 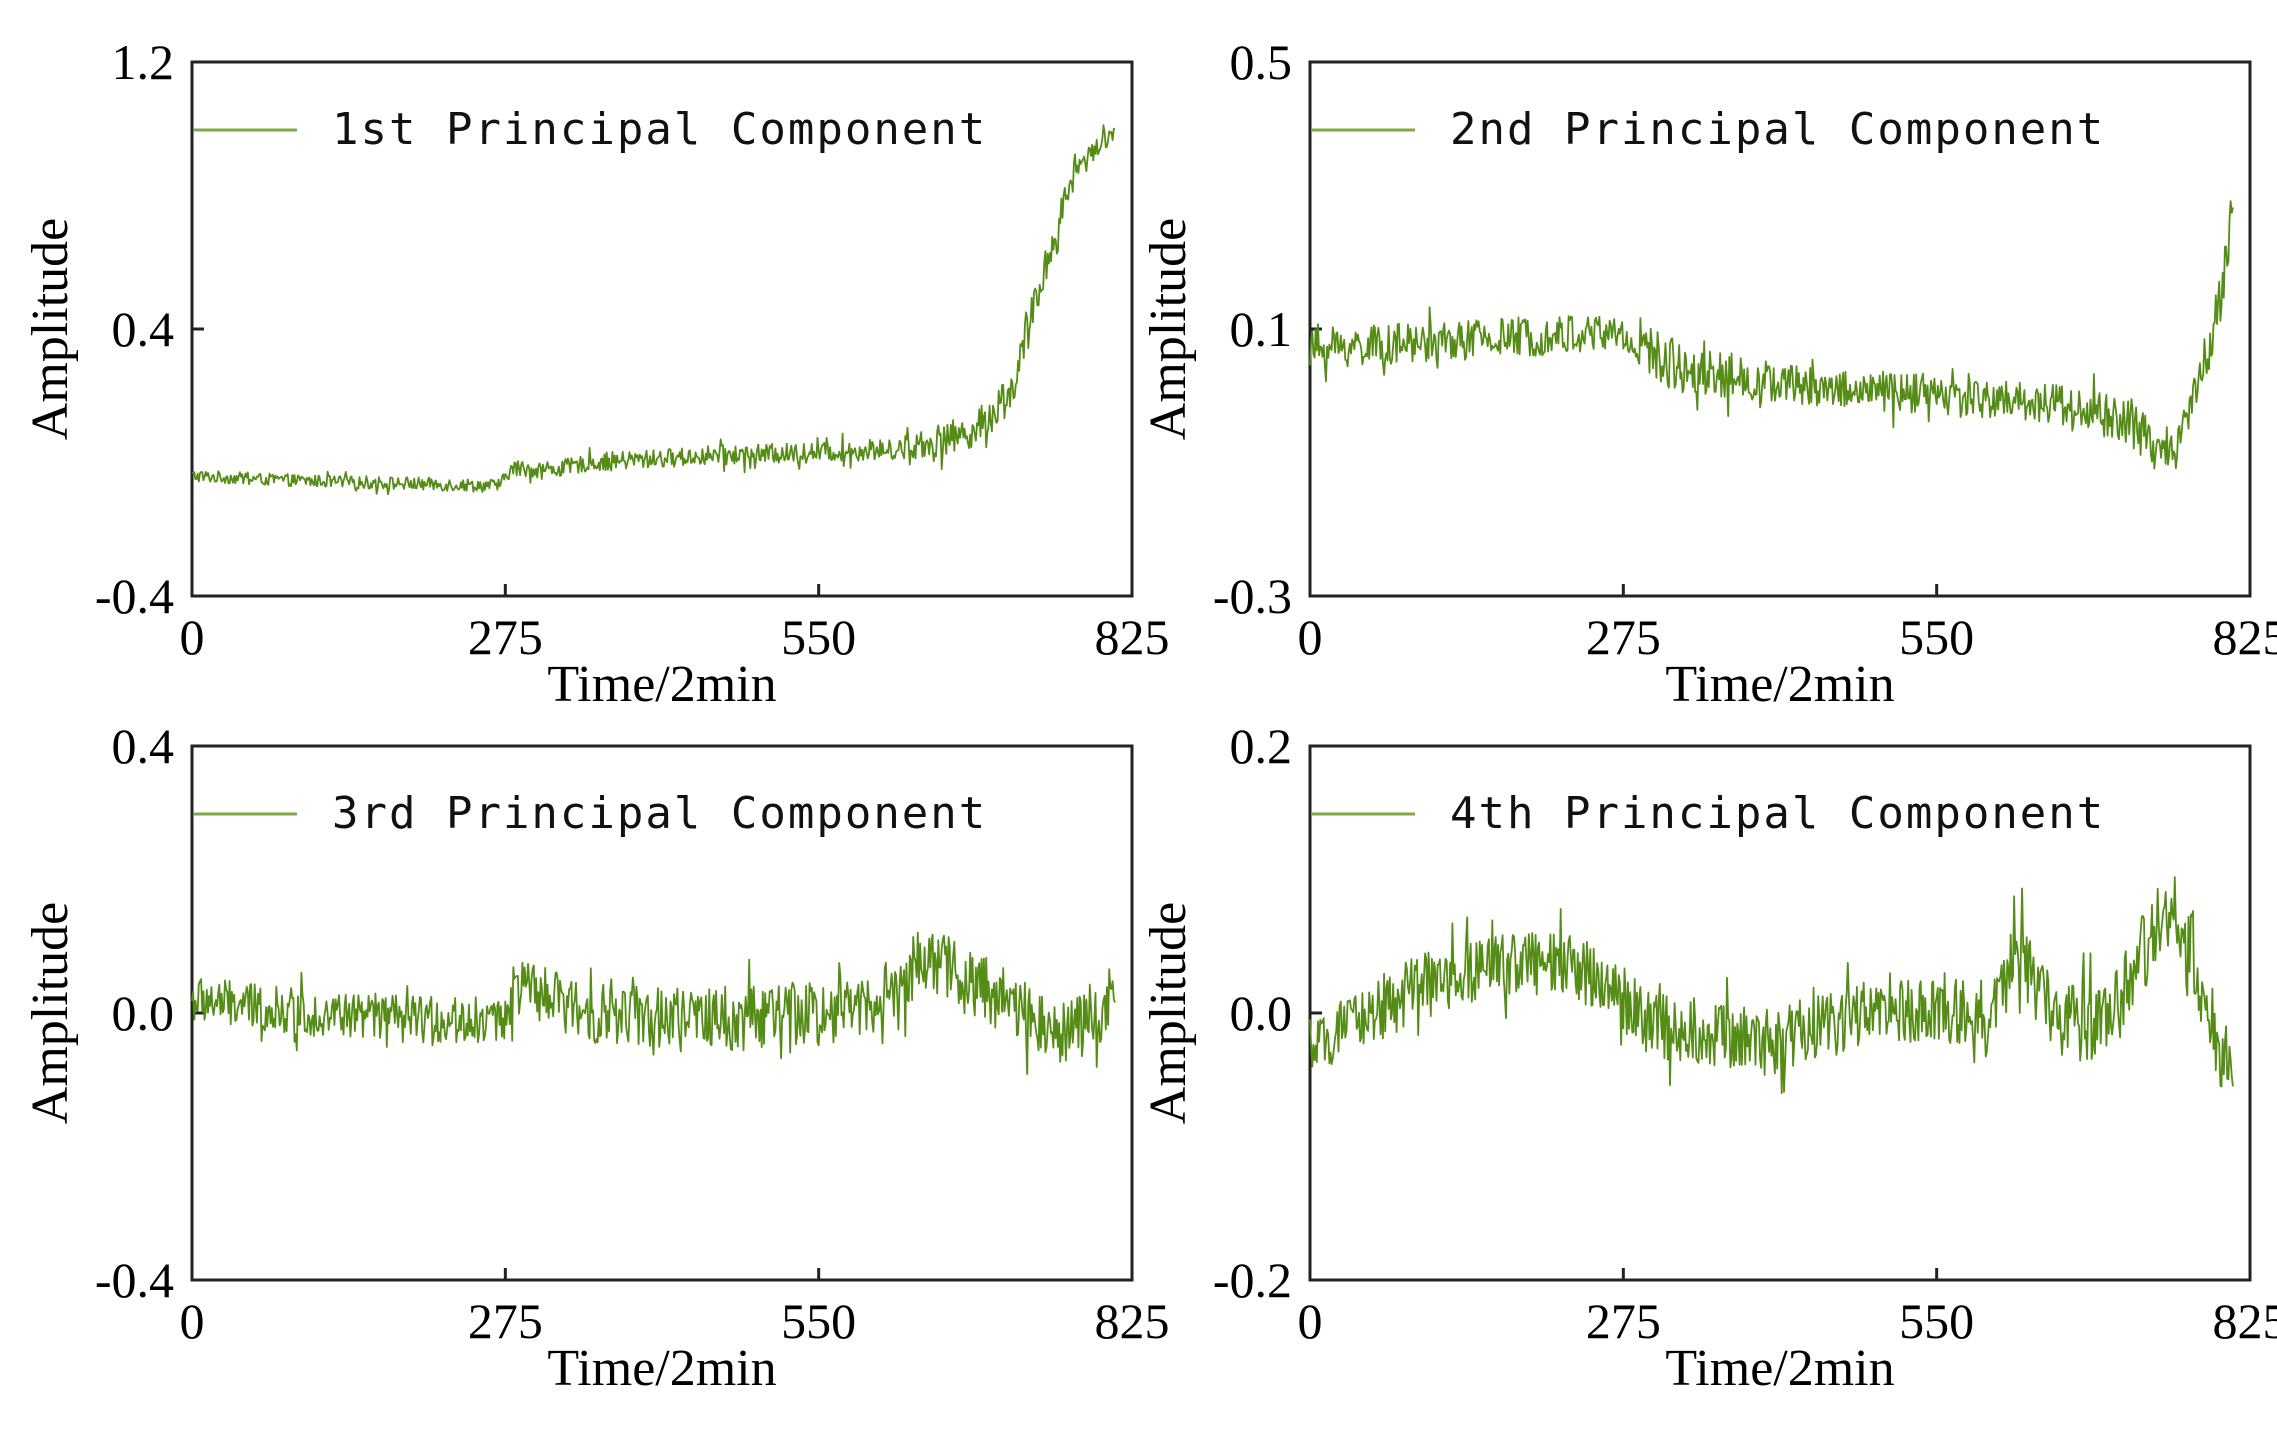 What do you see at coordinates (659, 129) in the screenshot?
I see `legend-label: 1st Principal Component` at bounding box center [659, 129].